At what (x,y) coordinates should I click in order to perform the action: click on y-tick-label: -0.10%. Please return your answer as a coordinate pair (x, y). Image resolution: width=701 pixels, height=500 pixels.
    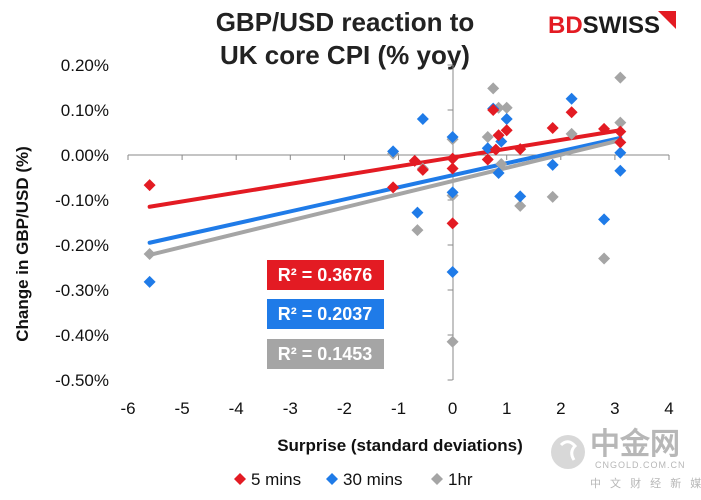
    Looking at the image, I should click on (82, 200).